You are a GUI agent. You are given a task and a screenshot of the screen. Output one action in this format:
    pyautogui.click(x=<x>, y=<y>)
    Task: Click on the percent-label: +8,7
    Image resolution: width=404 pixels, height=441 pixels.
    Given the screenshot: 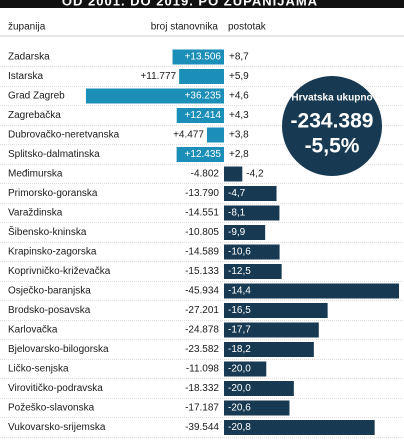 What is the action you would take?
    pyautogui.click(x=239, y=57)
    